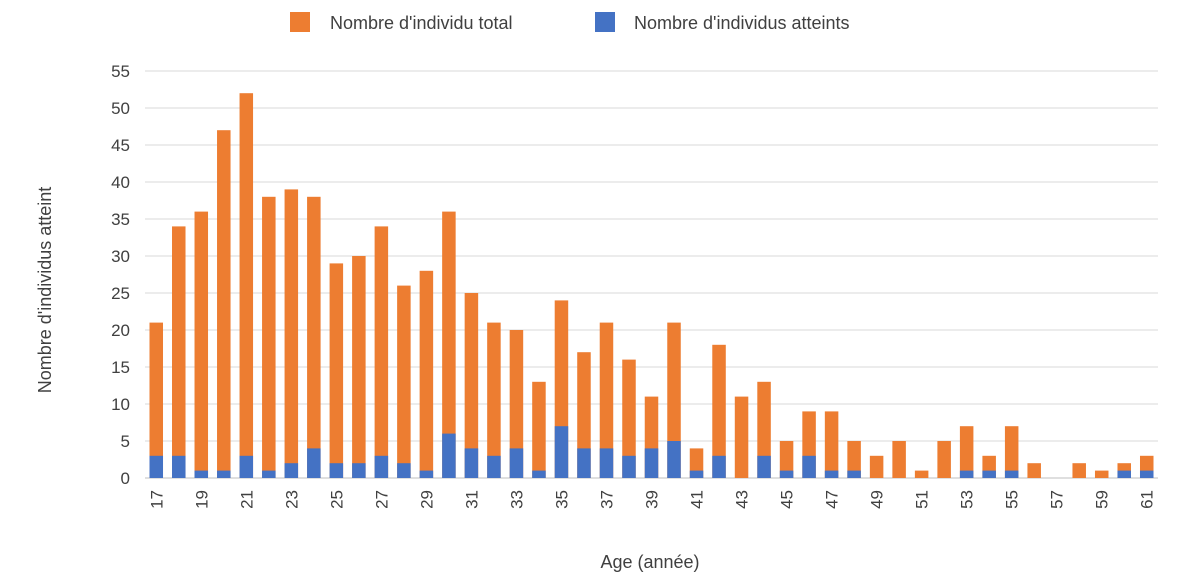  What do you see at coordinates (156, 499) in the screenshot?
I see `x-tick-label: 17` at bounding box center [156, 499].